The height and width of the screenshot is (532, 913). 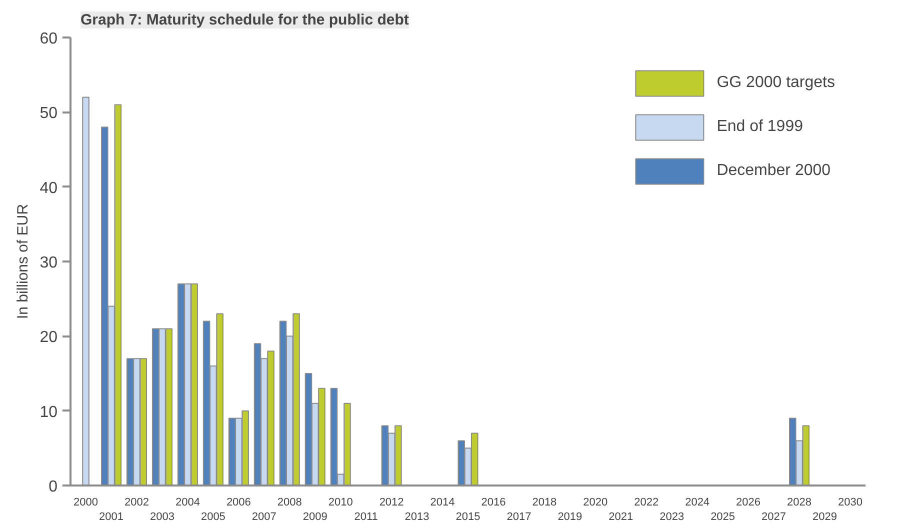 I want to click on x-tick-label: 2008, so click(x=289, y=502).